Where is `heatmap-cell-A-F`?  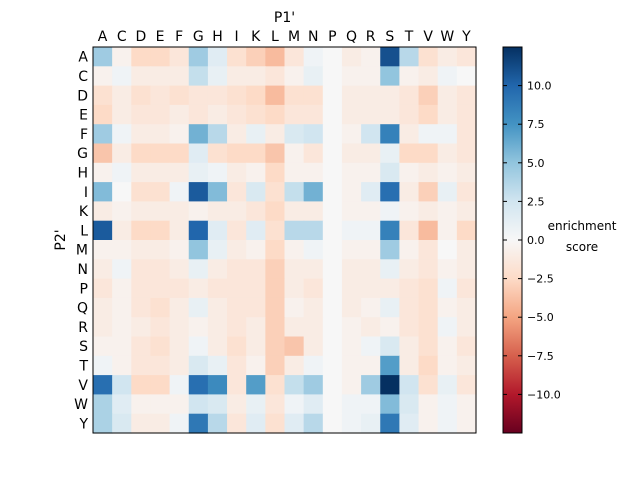 heatmap-cell-A-F is located at coordinates (179, 57).